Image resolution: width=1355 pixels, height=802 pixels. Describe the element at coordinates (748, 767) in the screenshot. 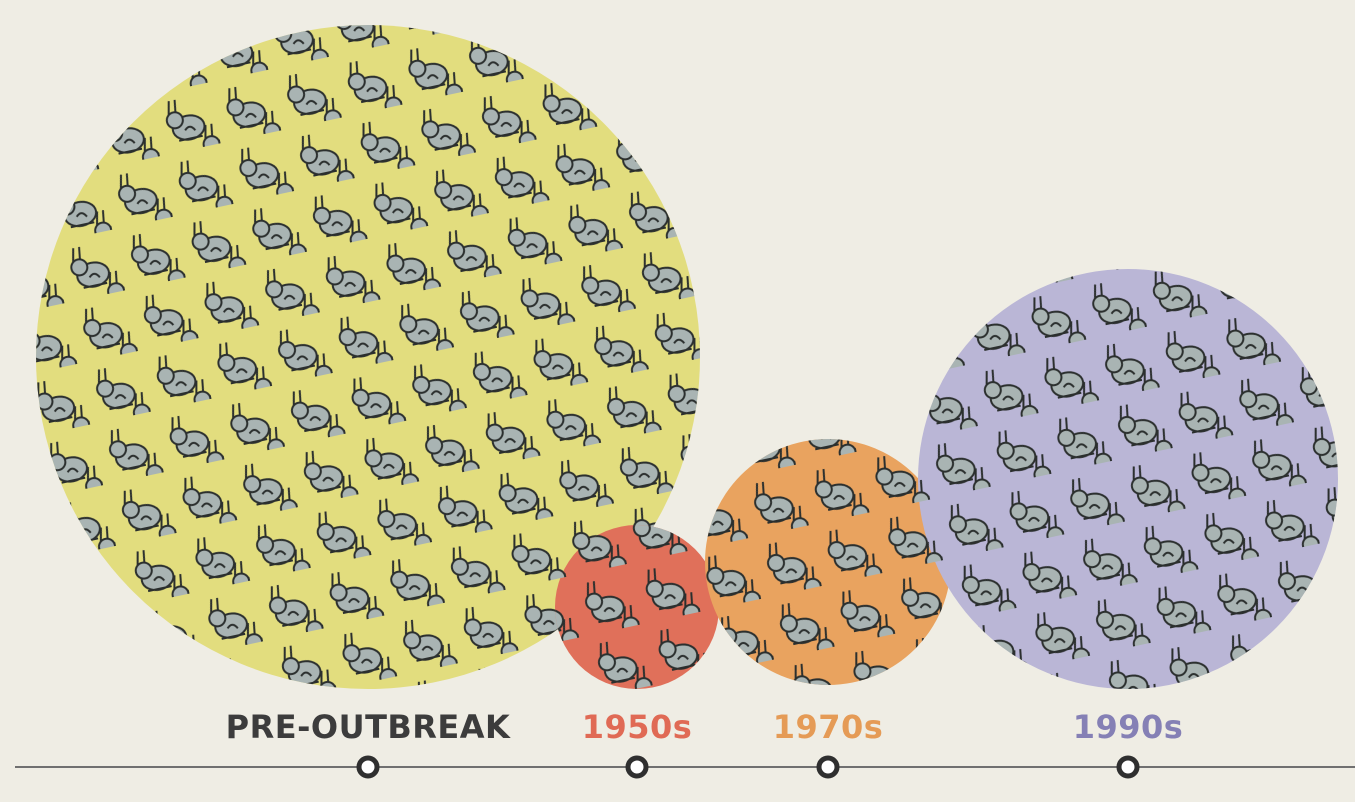

I see `timeline-markers` at that location.